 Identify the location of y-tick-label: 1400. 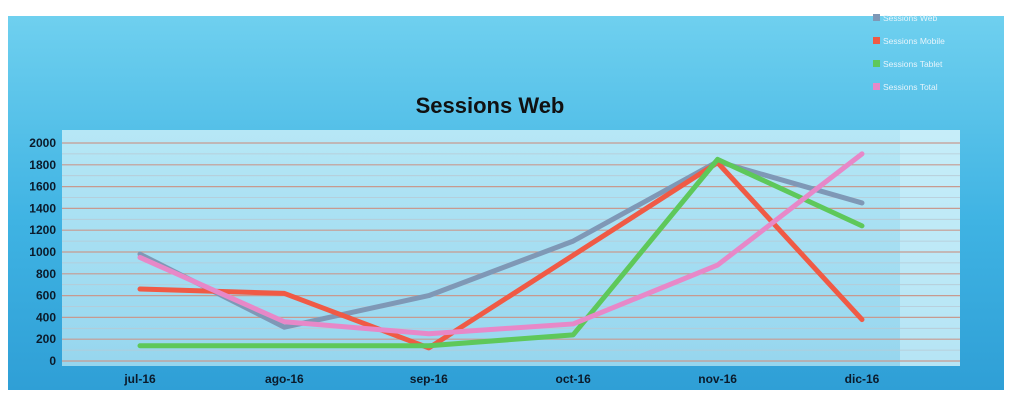
(42, 208).